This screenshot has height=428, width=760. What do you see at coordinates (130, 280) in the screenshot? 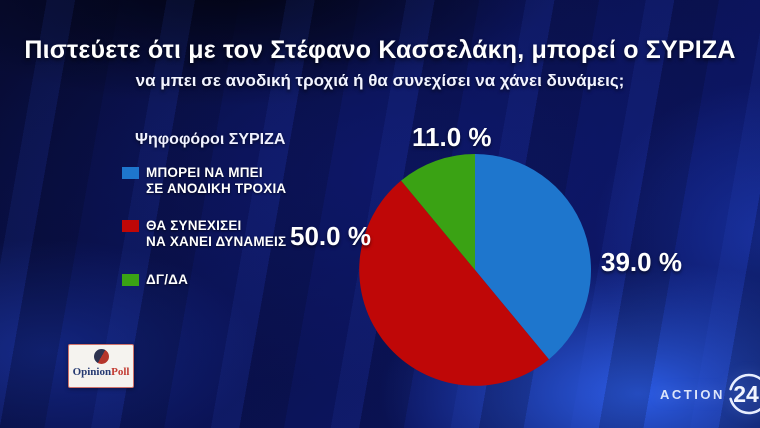
I see `legend-swatch-green` at bounding box center [130, 280].